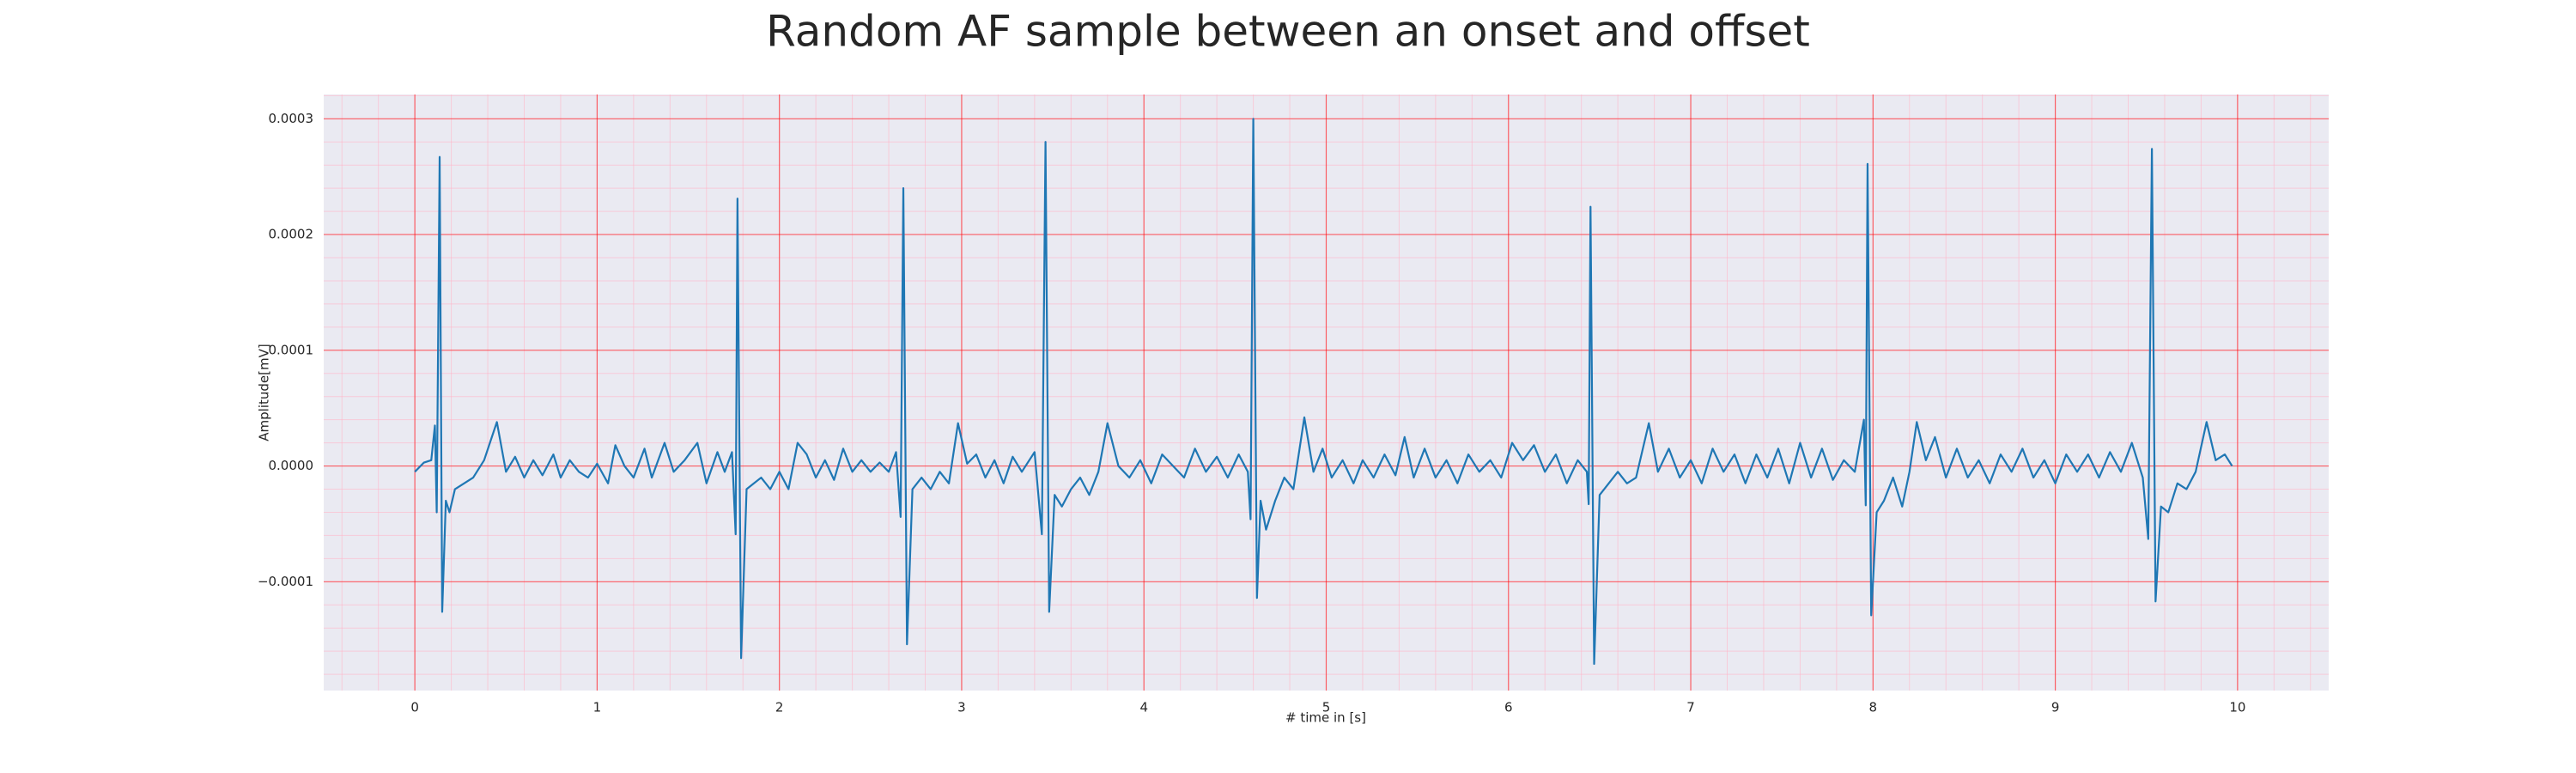  What do you see at coordinates (597, 707) in the screenshot?
I see `x-tick-label: 1` at bounding box center [597, 707].